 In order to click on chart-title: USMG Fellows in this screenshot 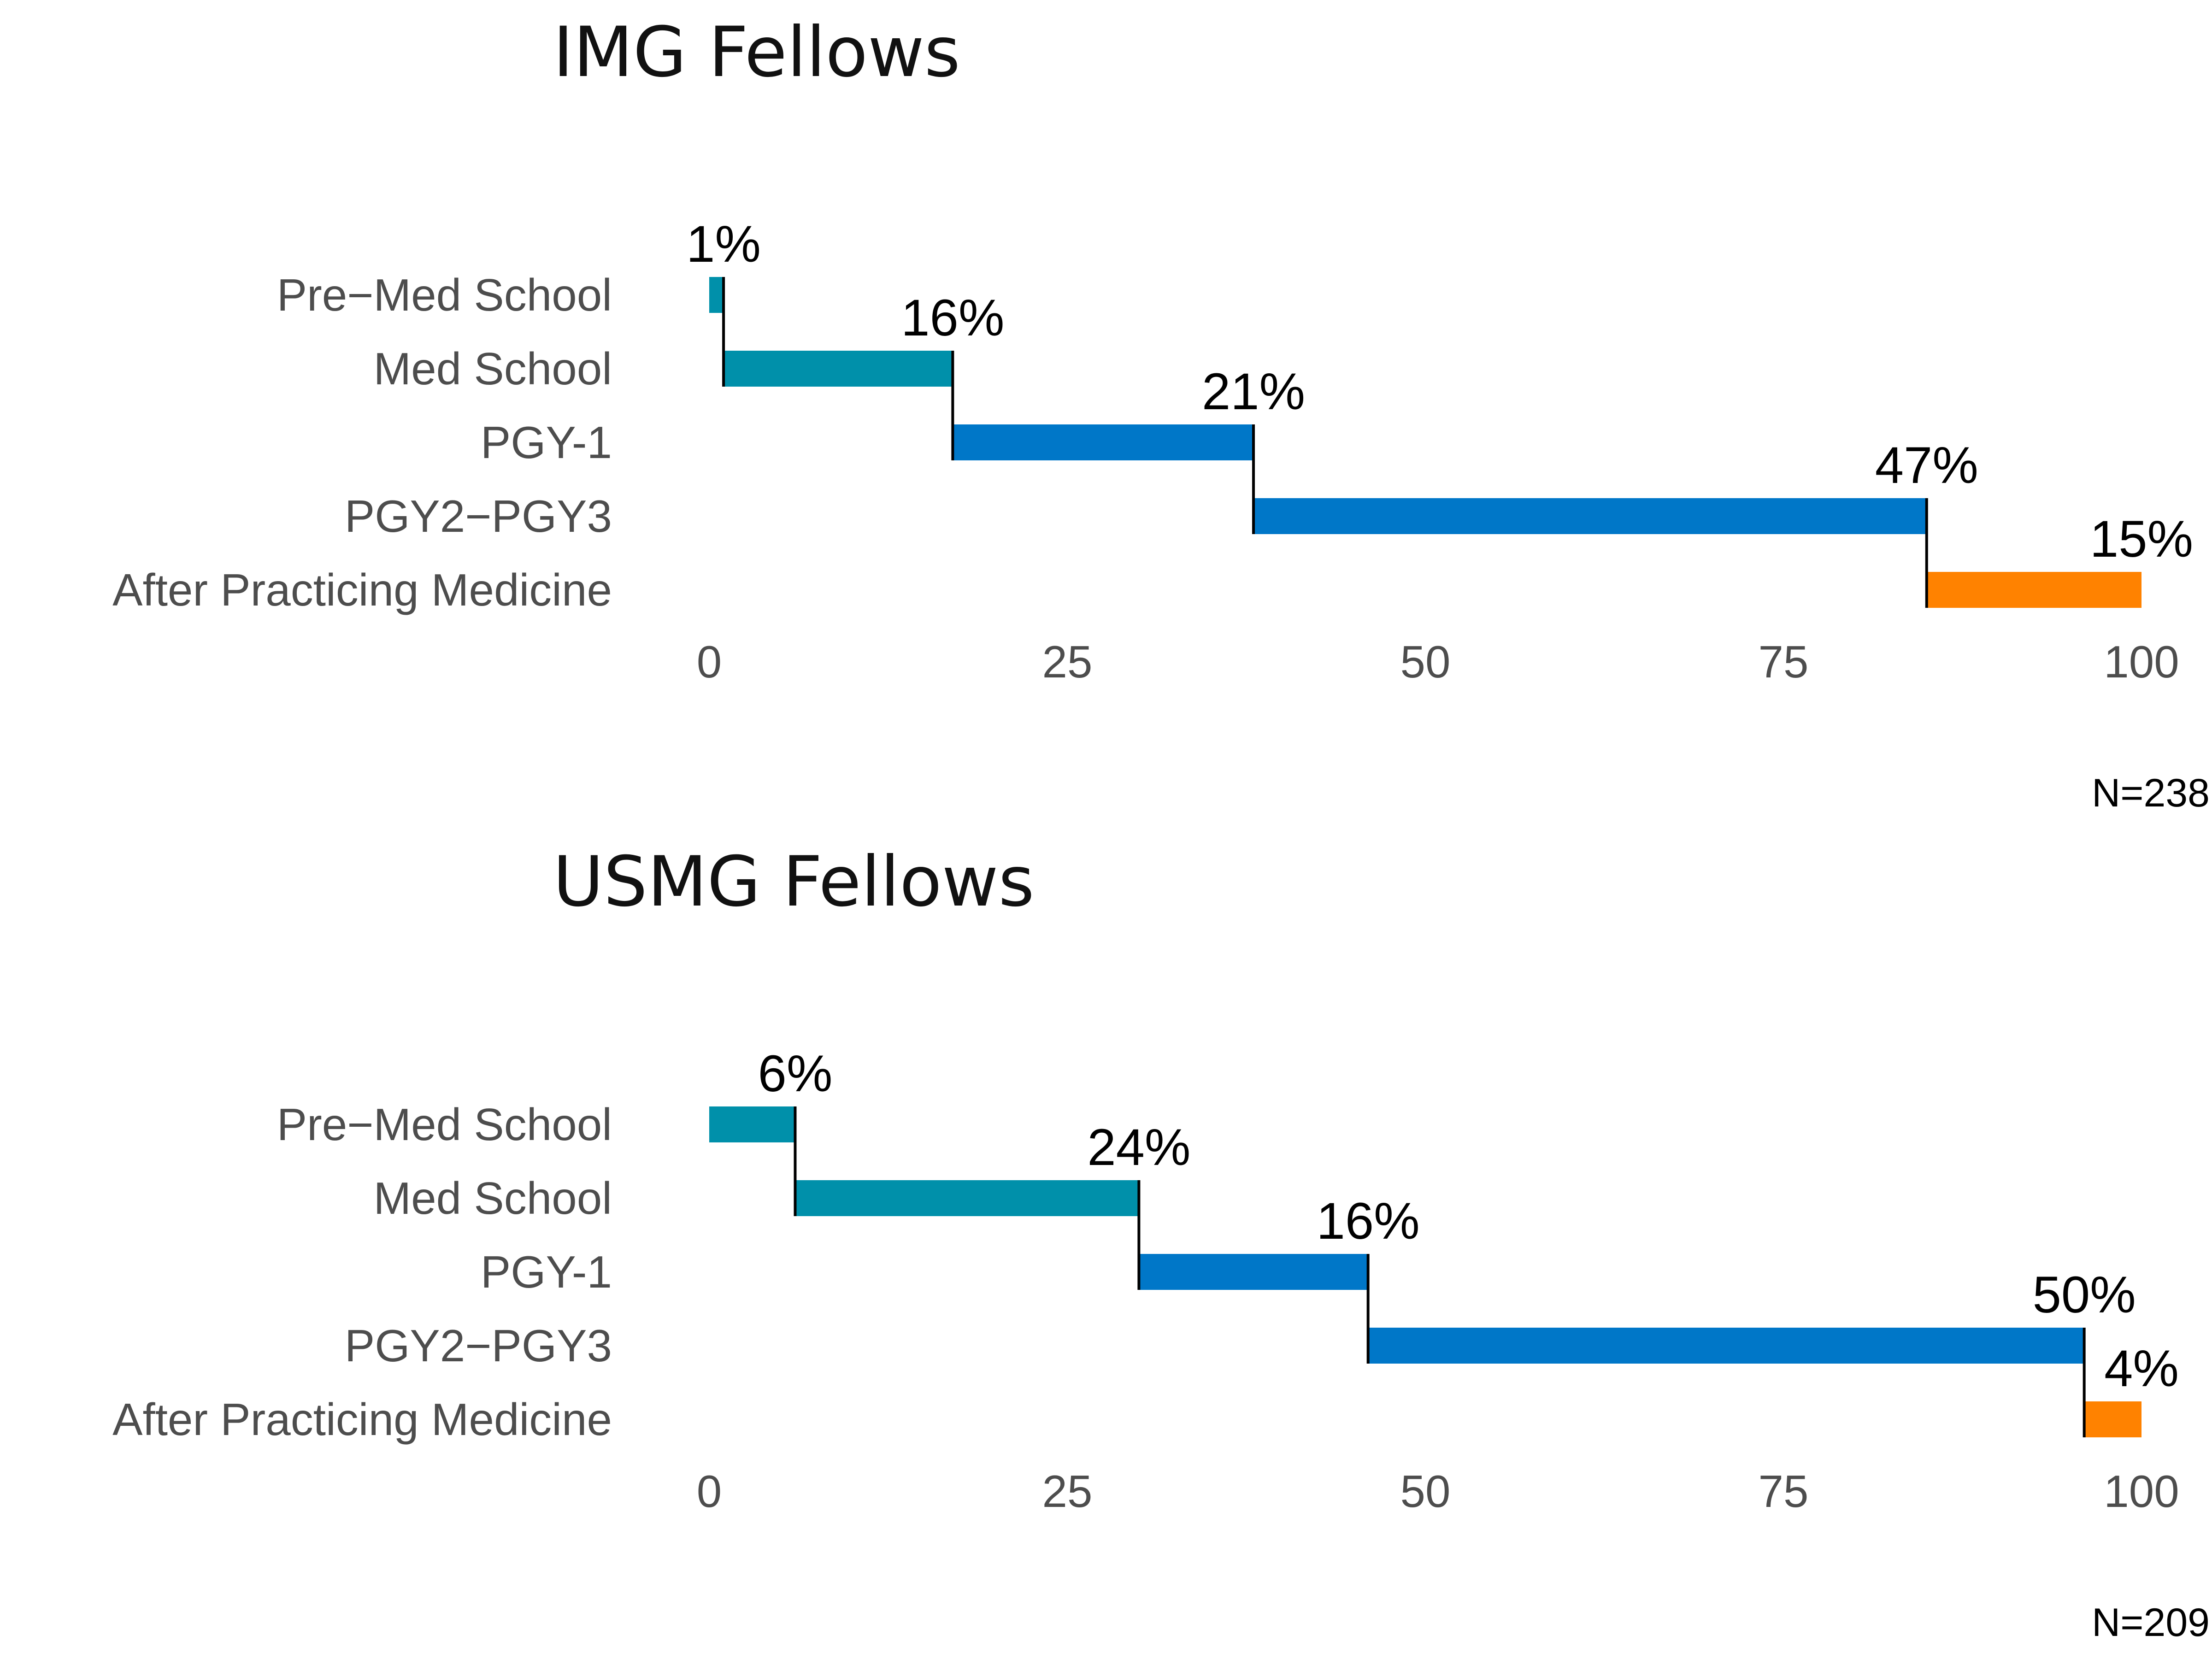, I will do `click(794, 882)`.